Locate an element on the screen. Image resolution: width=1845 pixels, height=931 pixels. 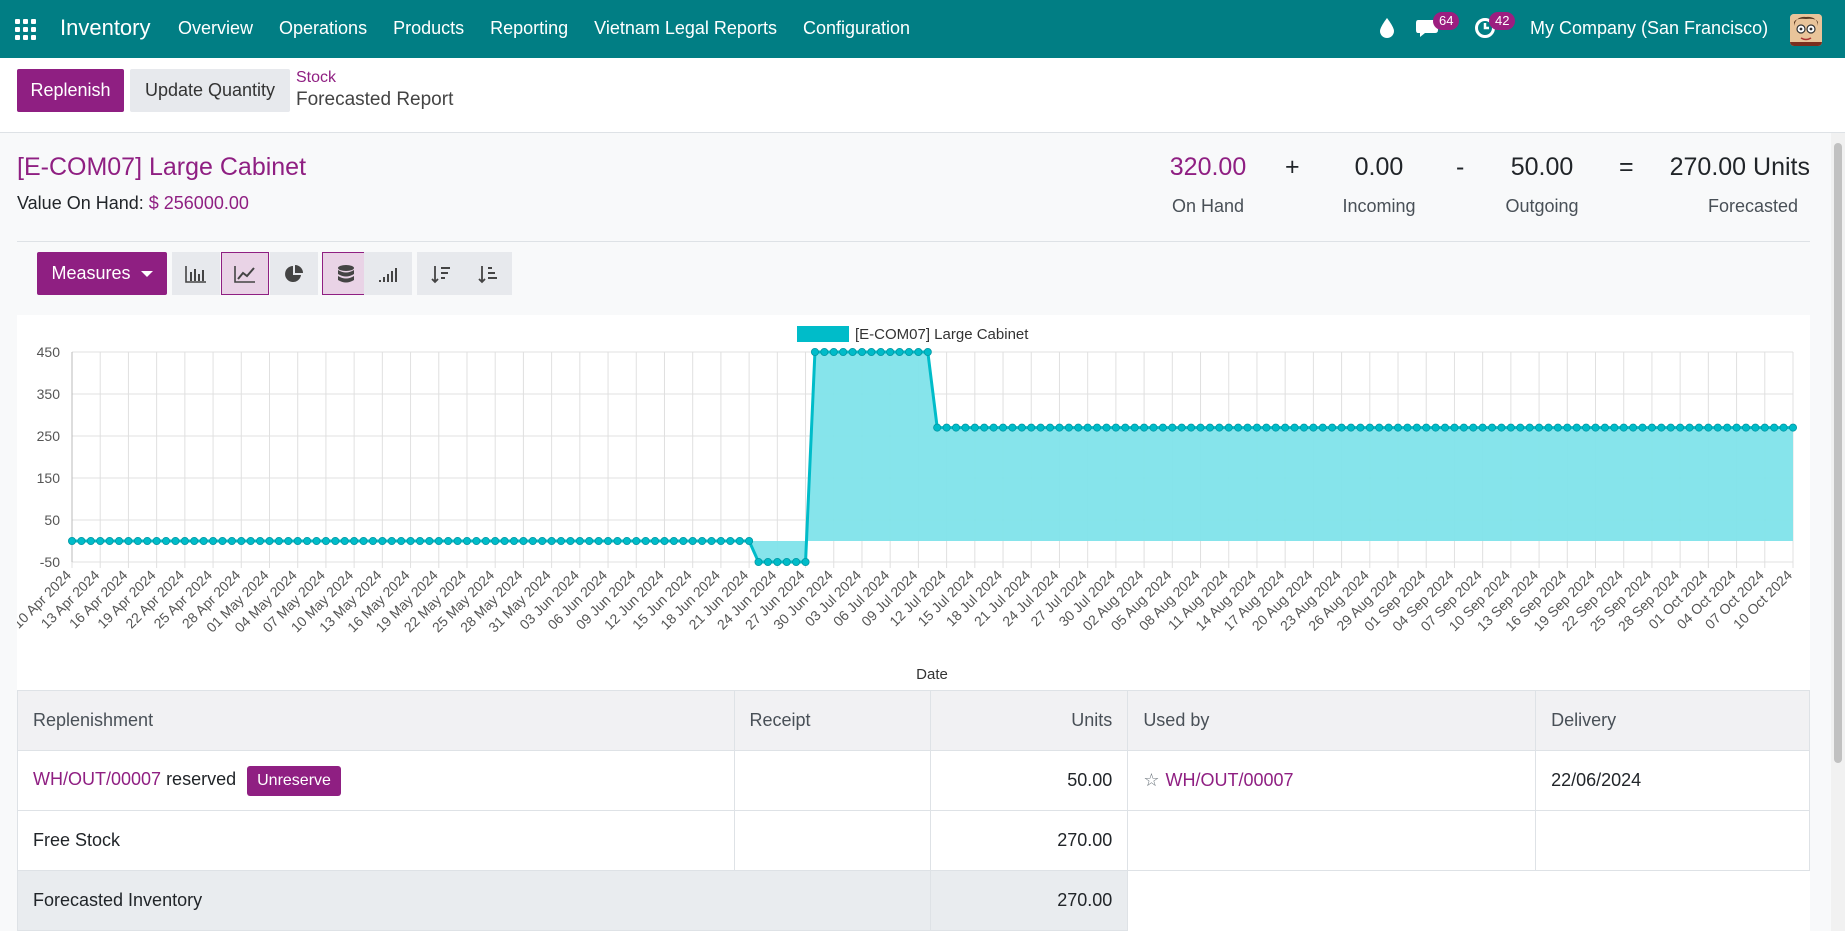
y-tick-label: 350 is located at coordinates (49, 394).